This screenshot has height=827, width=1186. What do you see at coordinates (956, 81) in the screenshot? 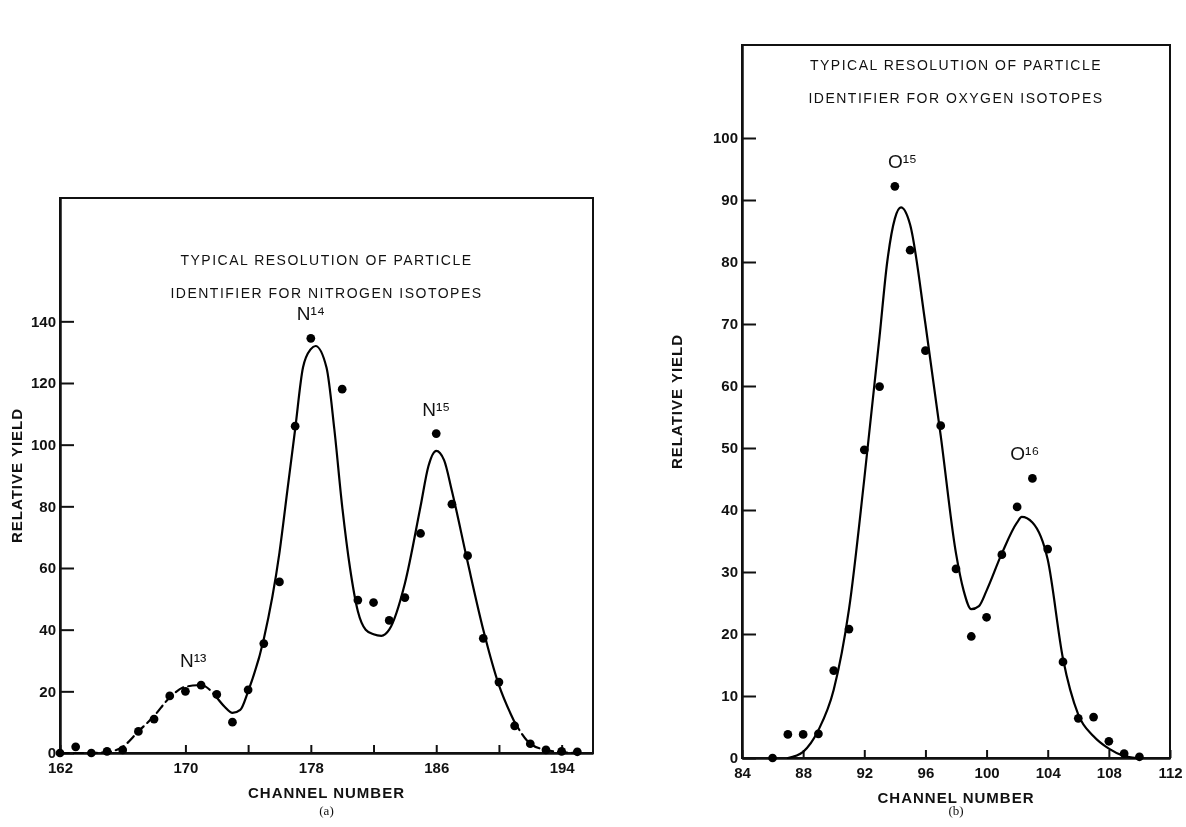
I see `chart-title: TYPICAL RESOLUTION OF PARTICLE IDENTIFIER FOR OXYGEN ISOTOPES` at bounding box center [956, 81].